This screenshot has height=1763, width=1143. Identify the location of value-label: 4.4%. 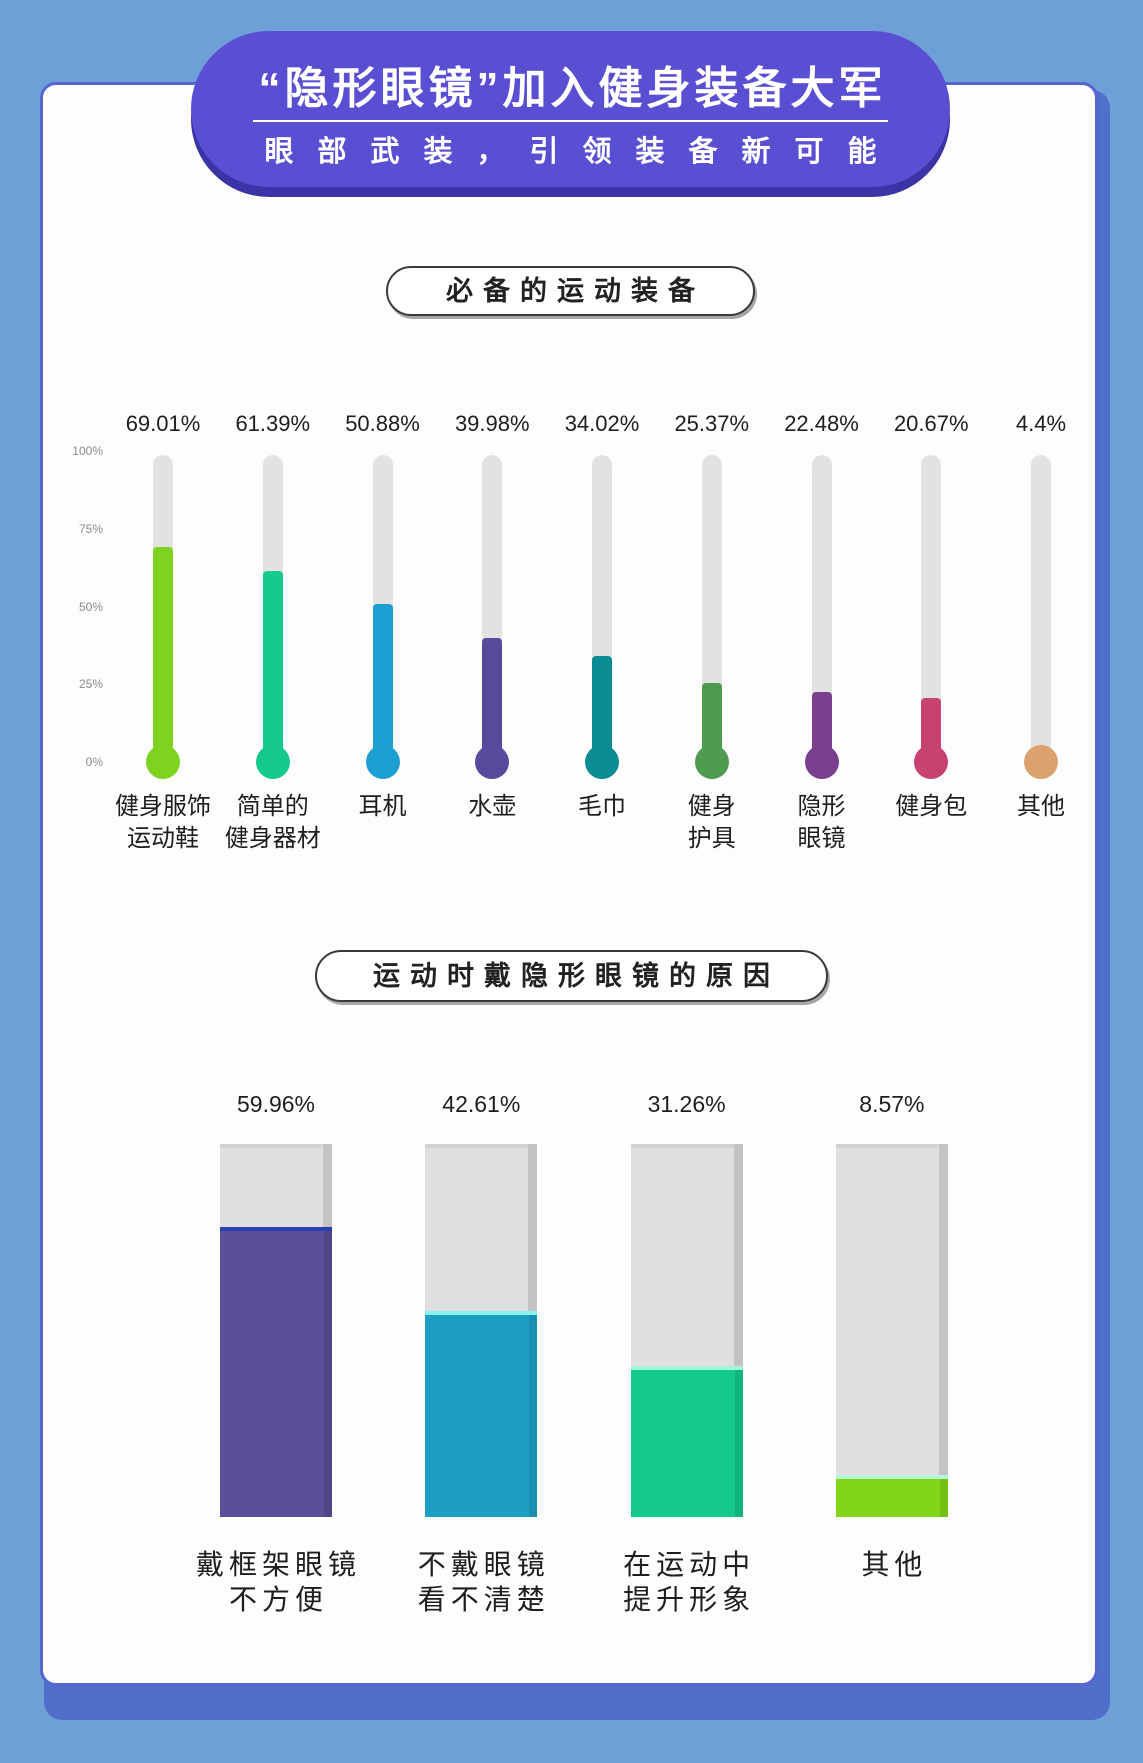
(1041, 424).